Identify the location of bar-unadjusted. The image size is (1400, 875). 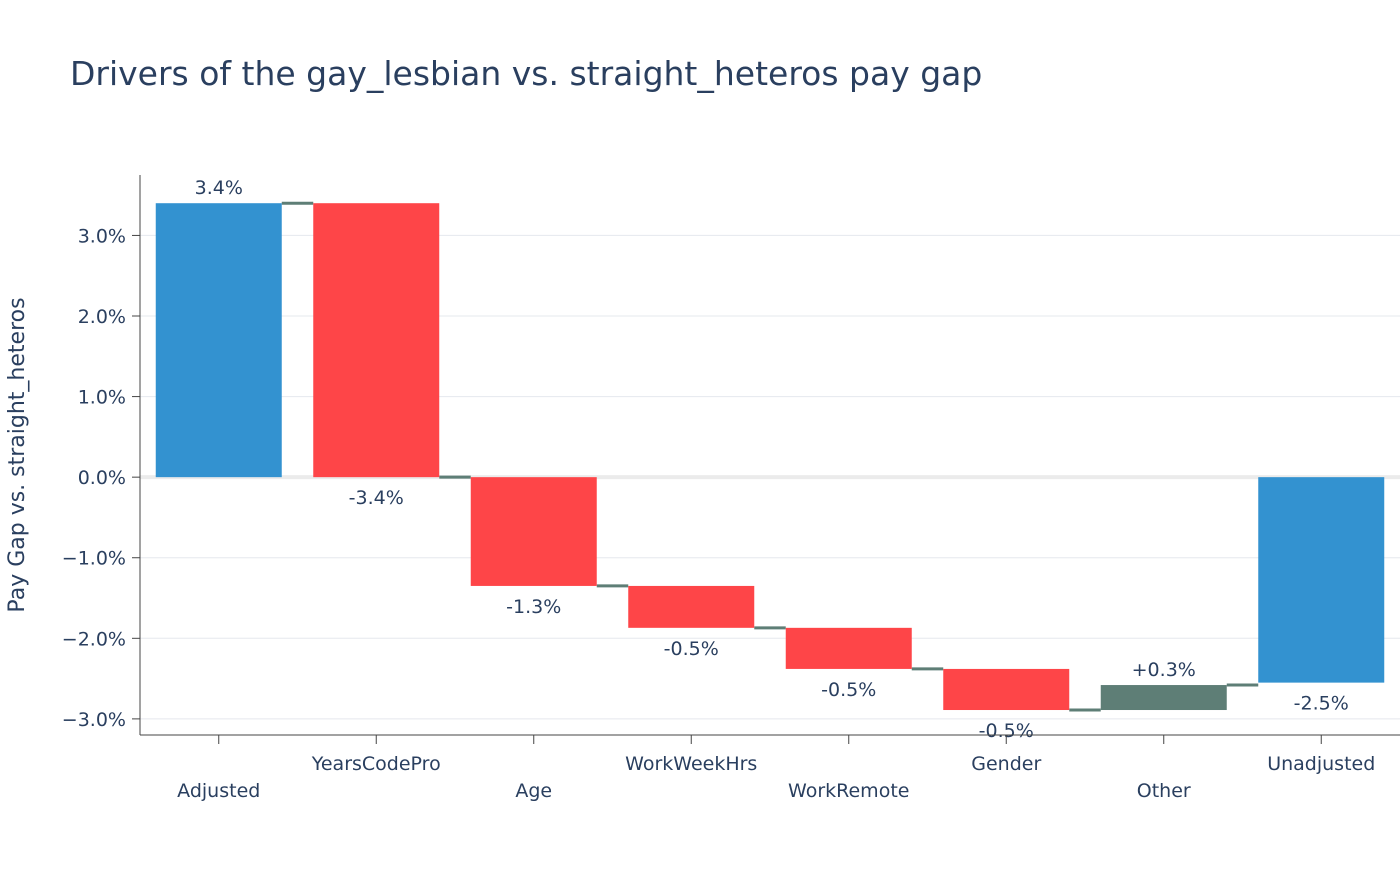
(1321, 580).